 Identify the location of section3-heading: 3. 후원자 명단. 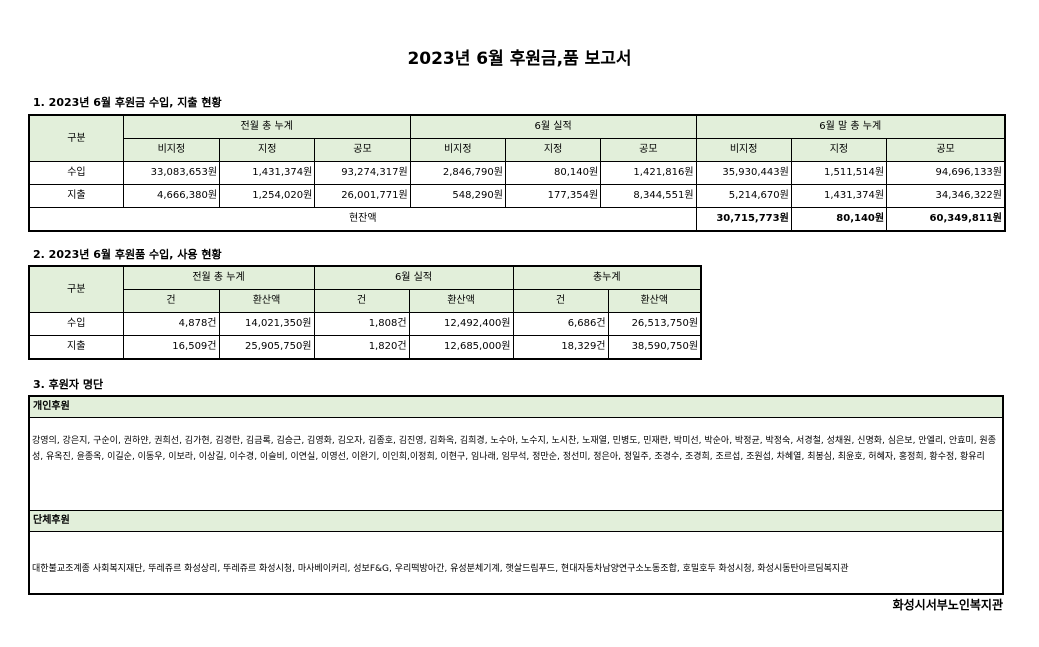
(68, 384).